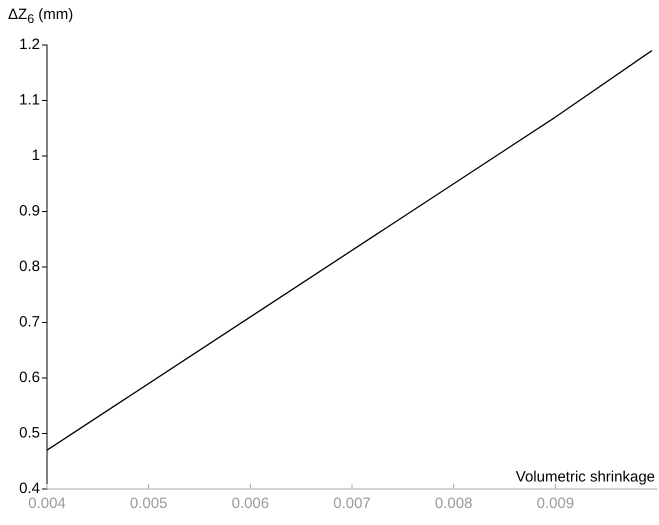  I want to click on x-tick-label: 0.009, so click(555, 503).